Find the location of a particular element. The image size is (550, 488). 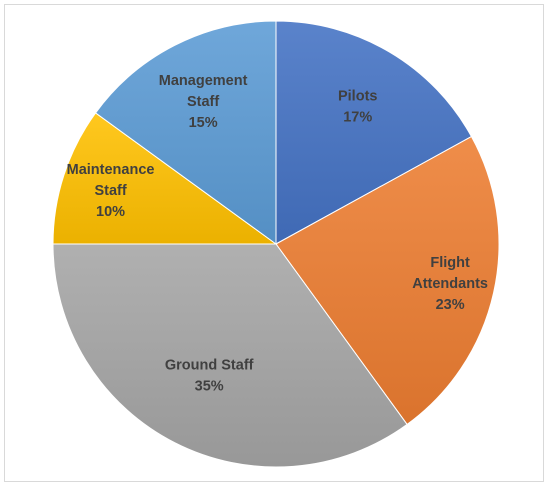

slice-label-management-staff: Management Staff 15% is located at coordinates (203, 102).